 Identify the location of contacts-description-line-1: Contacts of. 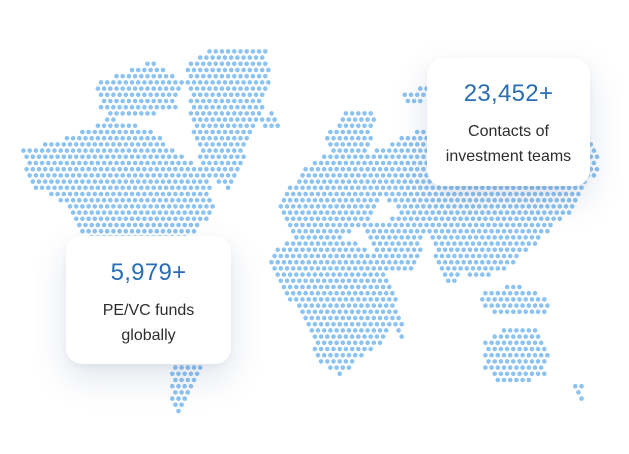
(508, 131).